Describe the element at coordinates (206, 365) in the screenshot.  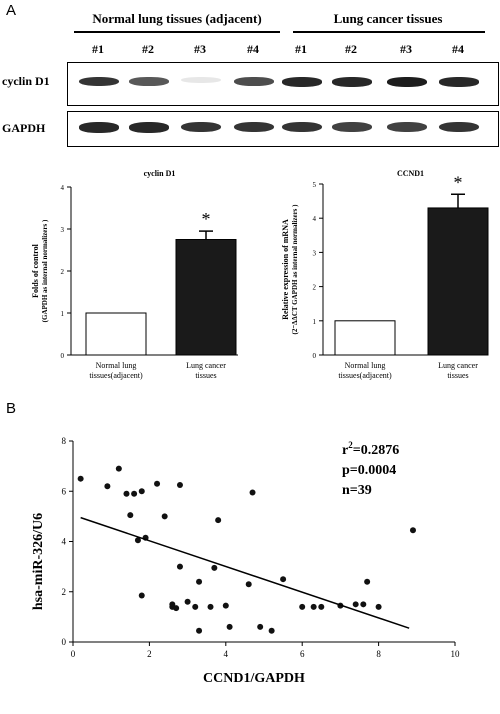
I see `x-category-label: Lung cancer` at that location.